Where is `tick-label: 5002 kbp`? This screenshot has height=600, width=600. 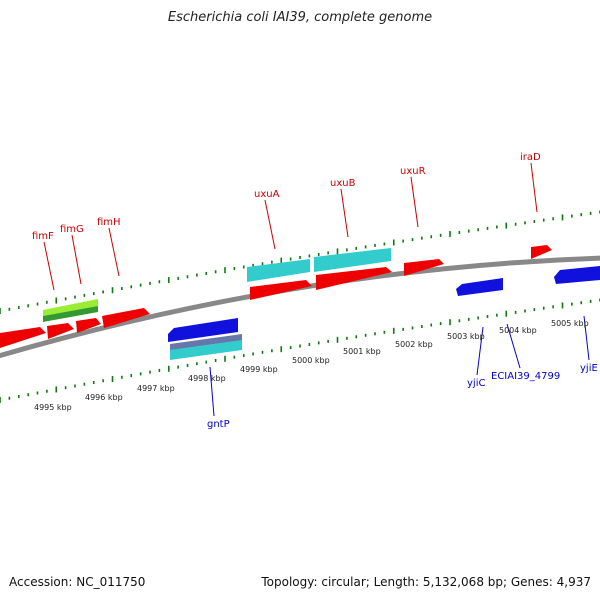 tick-label: 5002 kbp is located at coordinates (414, 344).